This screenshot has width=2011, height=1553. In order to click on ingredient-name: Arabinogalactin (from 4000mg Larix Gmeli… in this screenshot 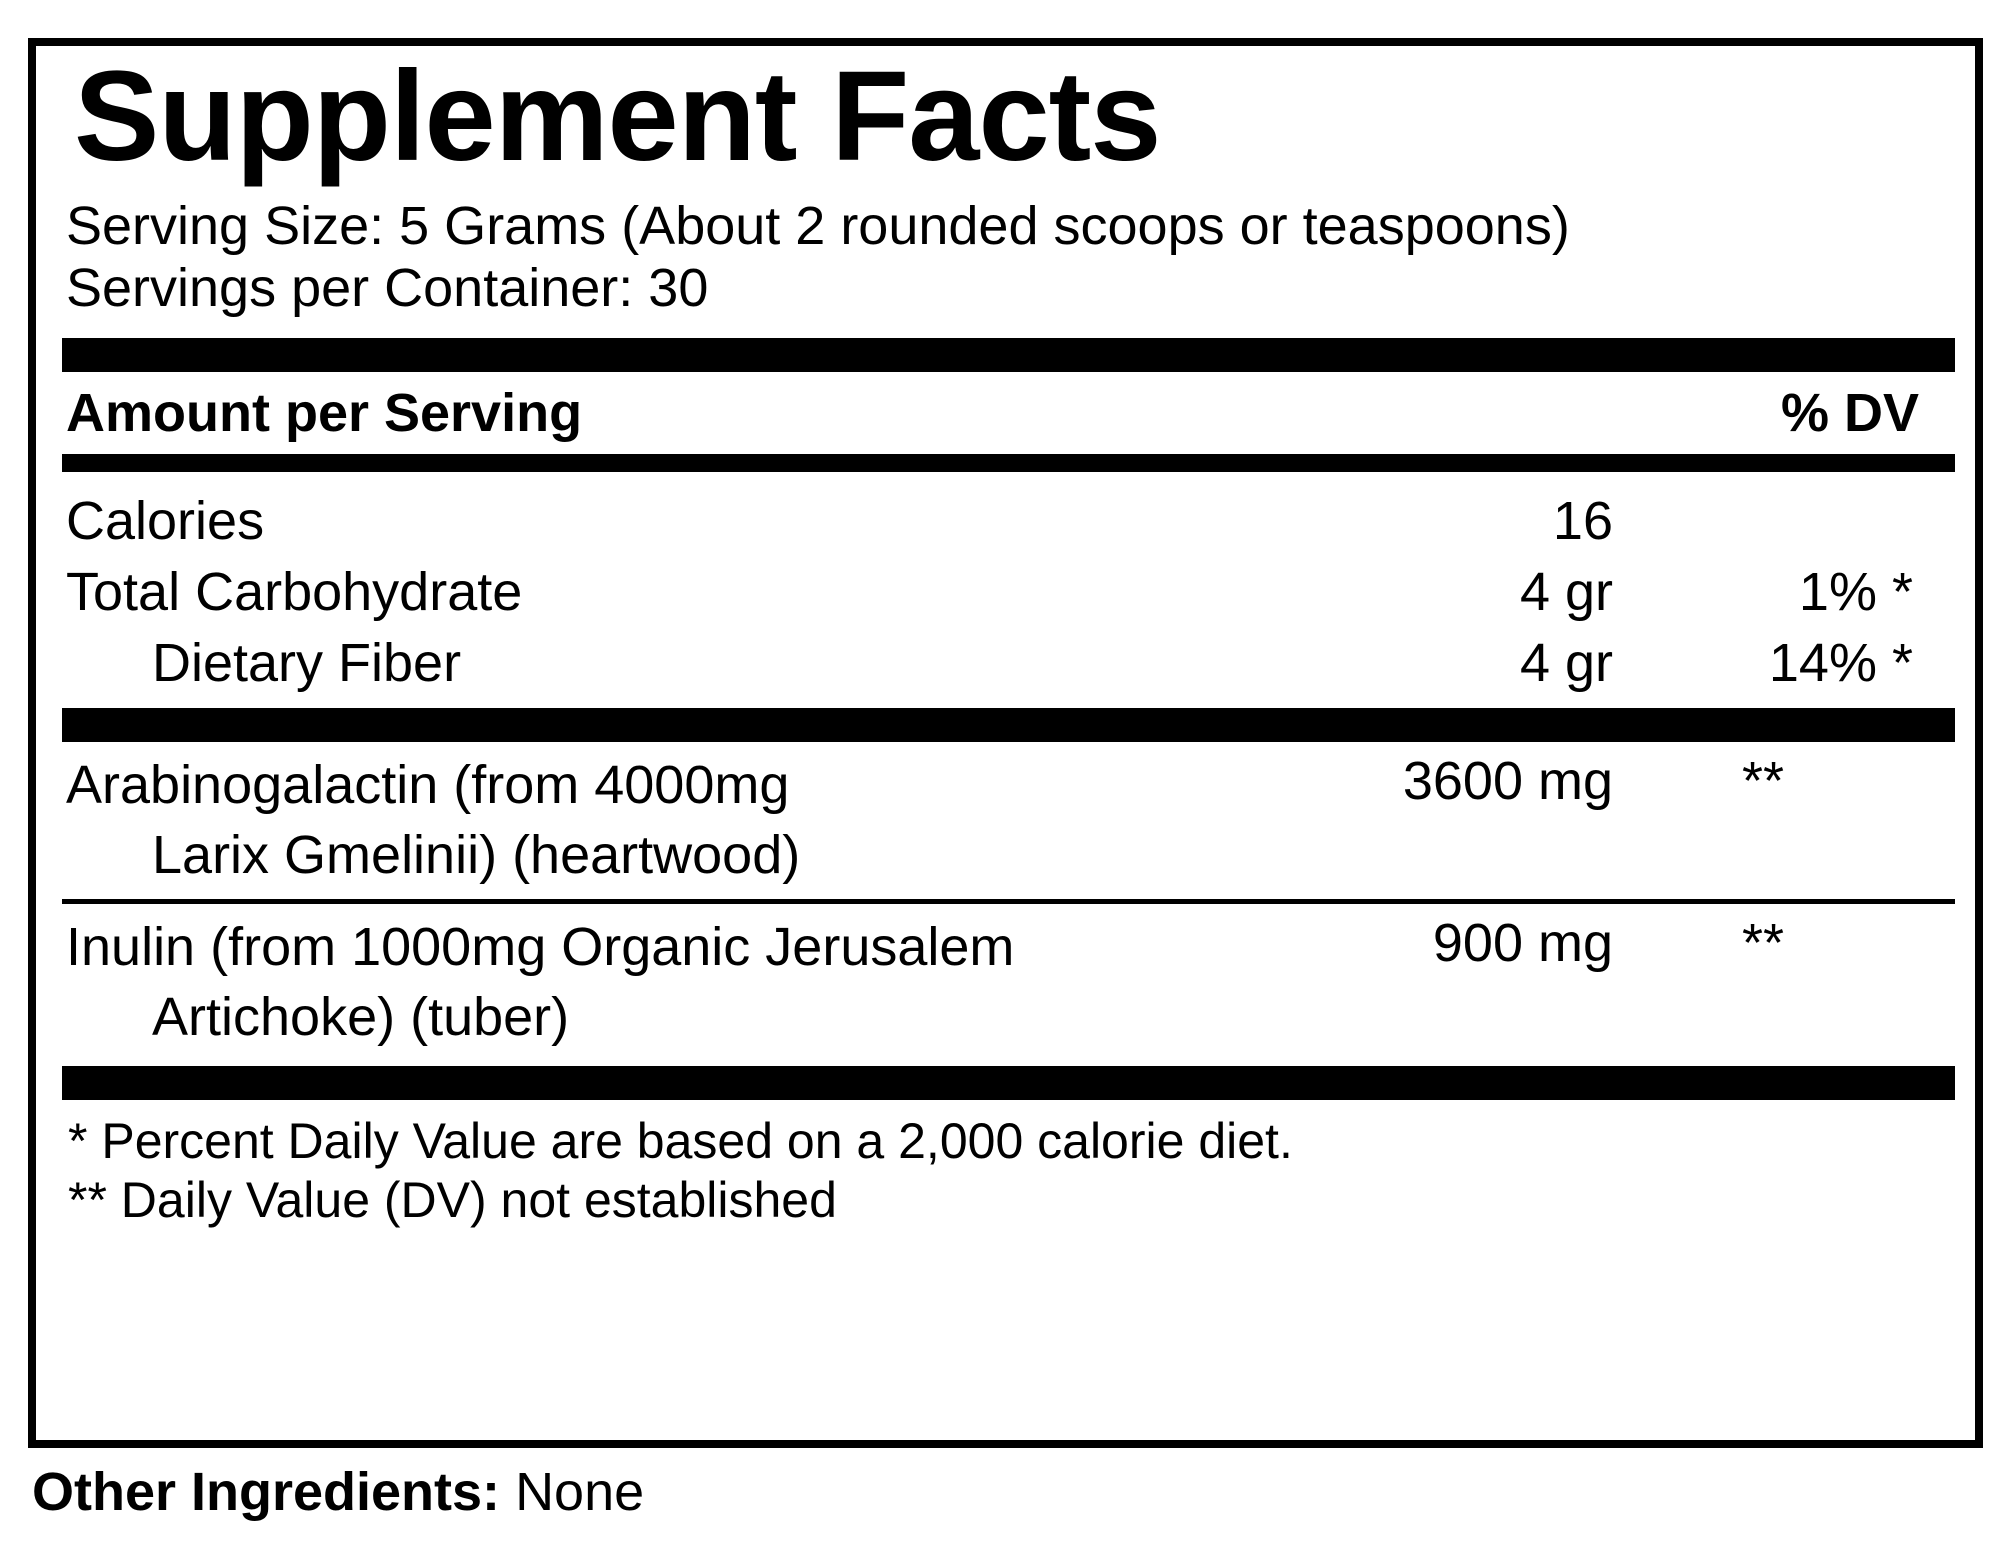, I will do `click(672, 820)`.